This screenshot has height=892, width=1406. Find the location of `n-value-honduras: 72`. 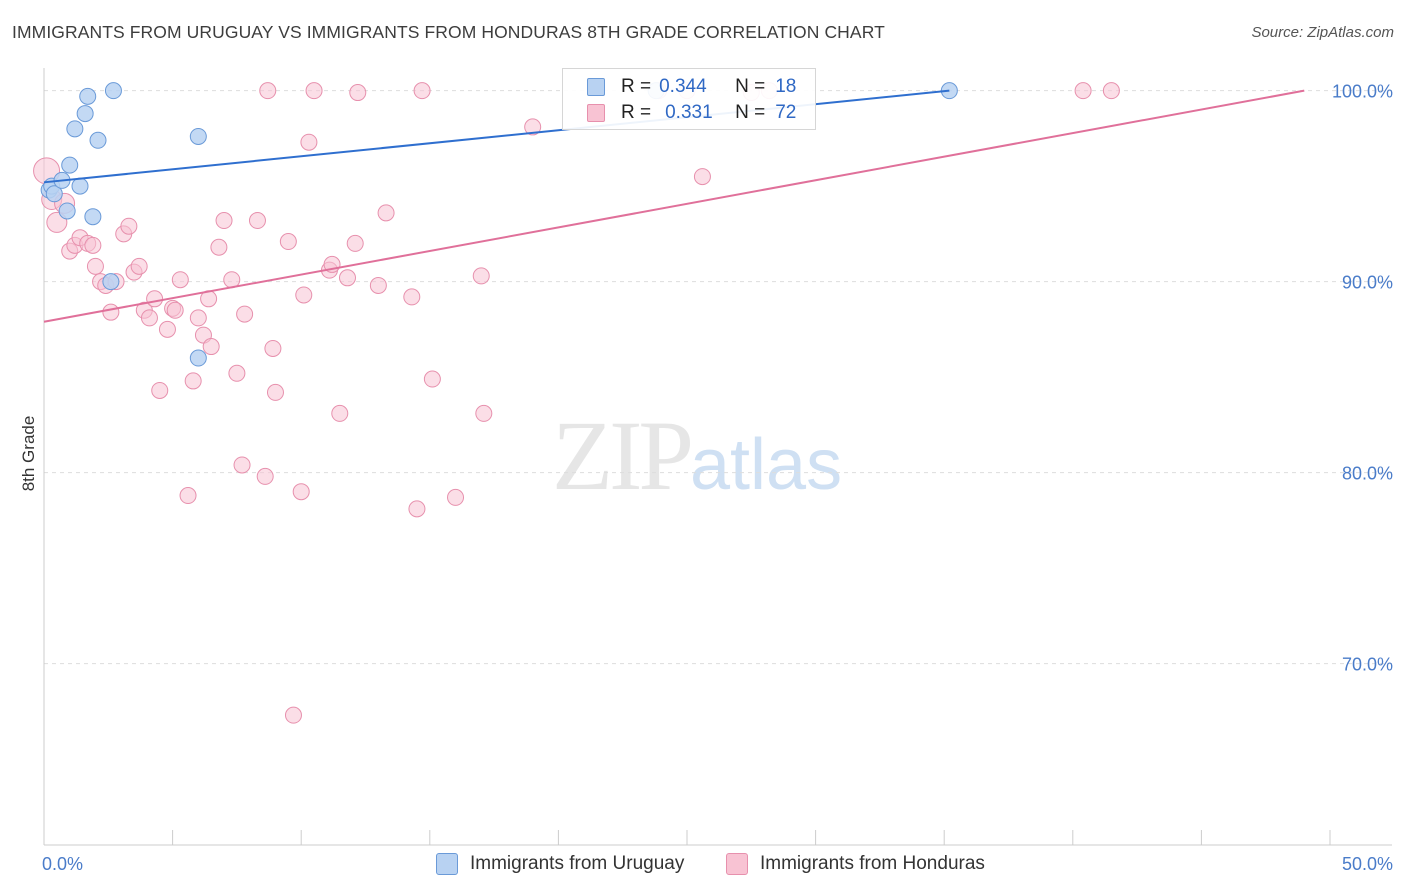

n-value-honduras: 72 is located at coordinates (786, 112).